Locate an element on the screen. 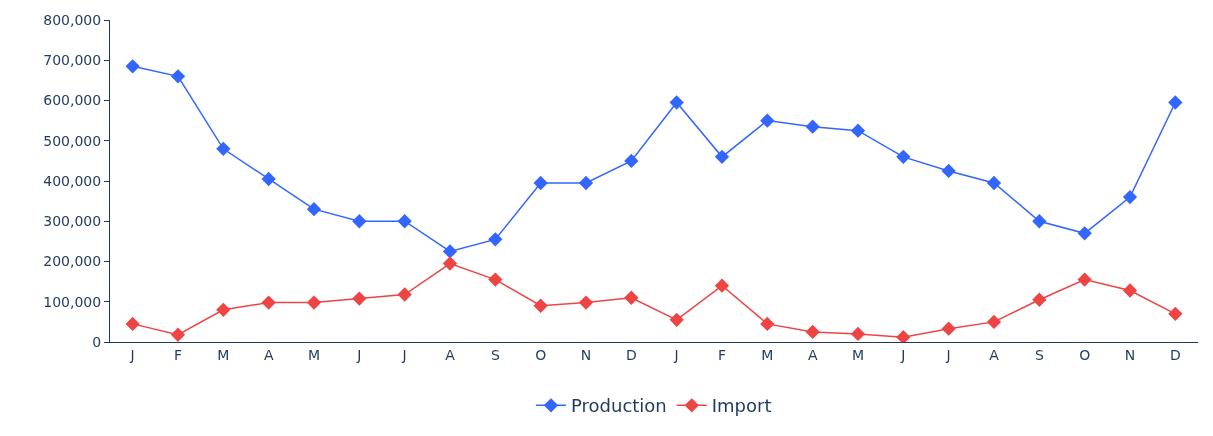 The image size is (1213, 436). y-tick-label: 100,000 is located at coordinates (72, 301).